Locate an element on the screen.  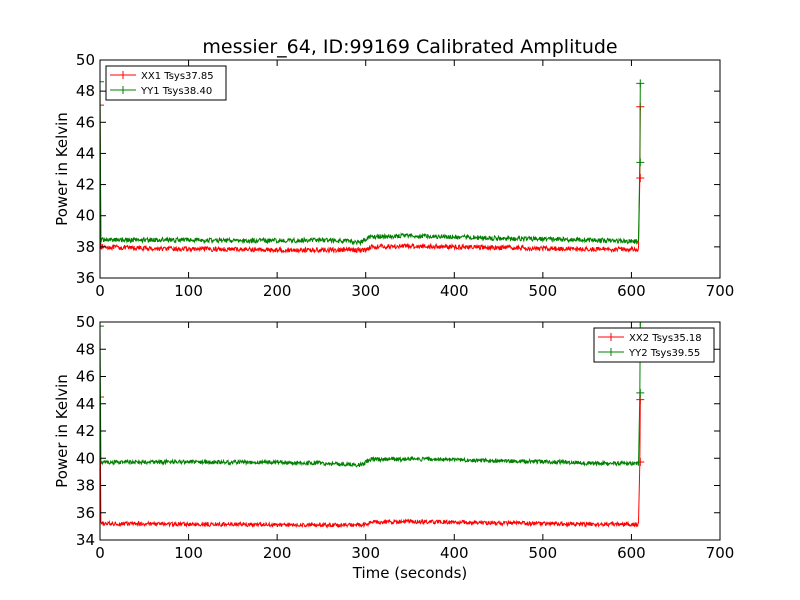
legend: XX1 Tsys37.85 YY1 Tsys38.40 is located at coordinates (166, 83).